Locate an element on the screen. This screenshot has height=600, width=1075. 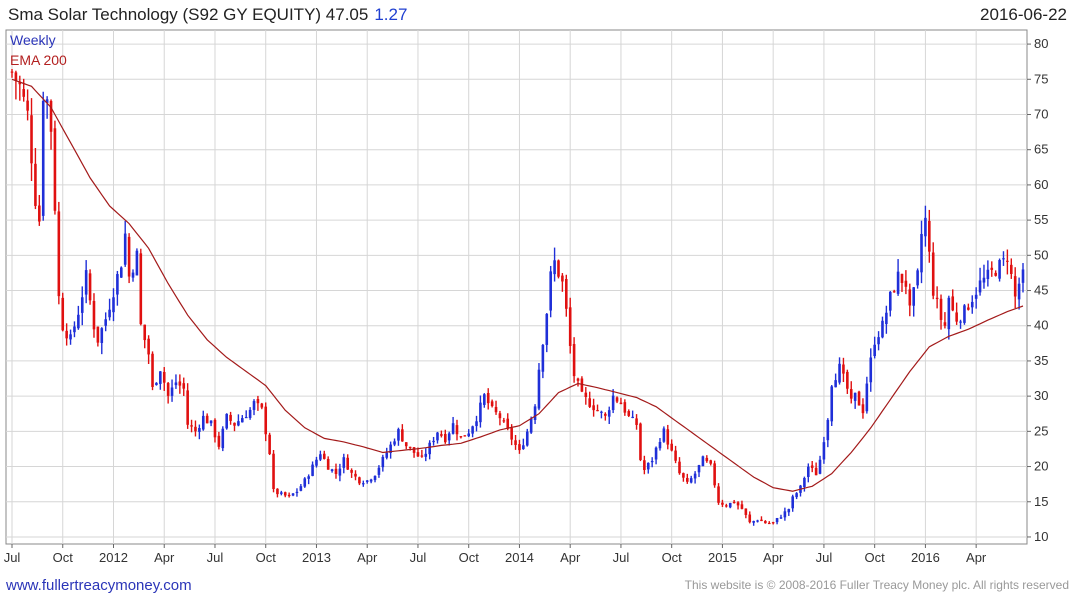
y-tick-label: 60 is located at coordinates (1041, 184).